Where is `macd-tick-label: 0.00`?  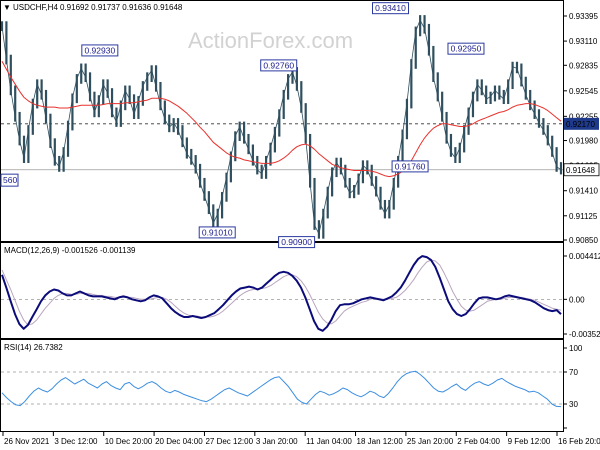 macd-tick-label: 0.00 is located at coordinates (577, 299).